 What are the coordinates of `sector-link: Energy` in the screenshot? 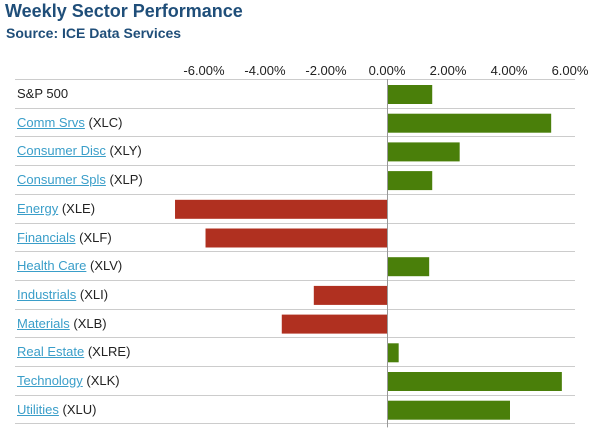 It's located at (38, 208).